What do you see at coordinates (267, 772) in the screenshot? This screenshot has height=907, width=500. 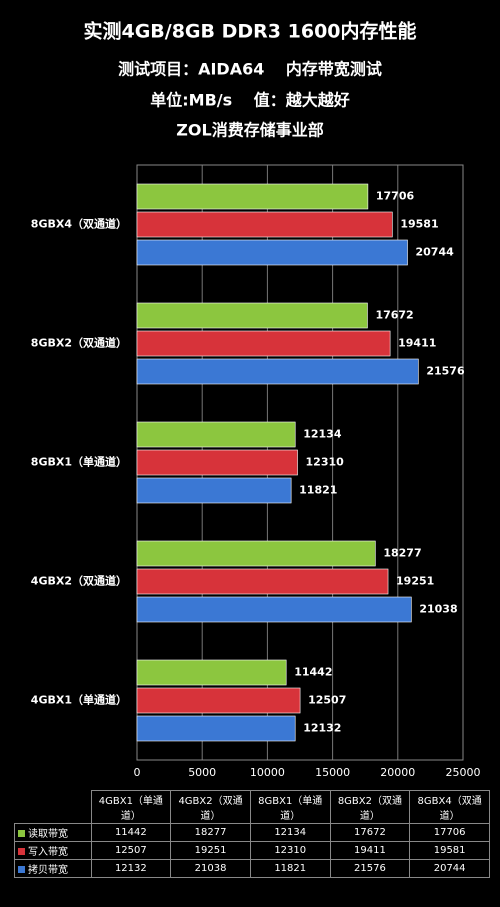 I see `x-tick-label: 10000` at bounding box center [267, 772].